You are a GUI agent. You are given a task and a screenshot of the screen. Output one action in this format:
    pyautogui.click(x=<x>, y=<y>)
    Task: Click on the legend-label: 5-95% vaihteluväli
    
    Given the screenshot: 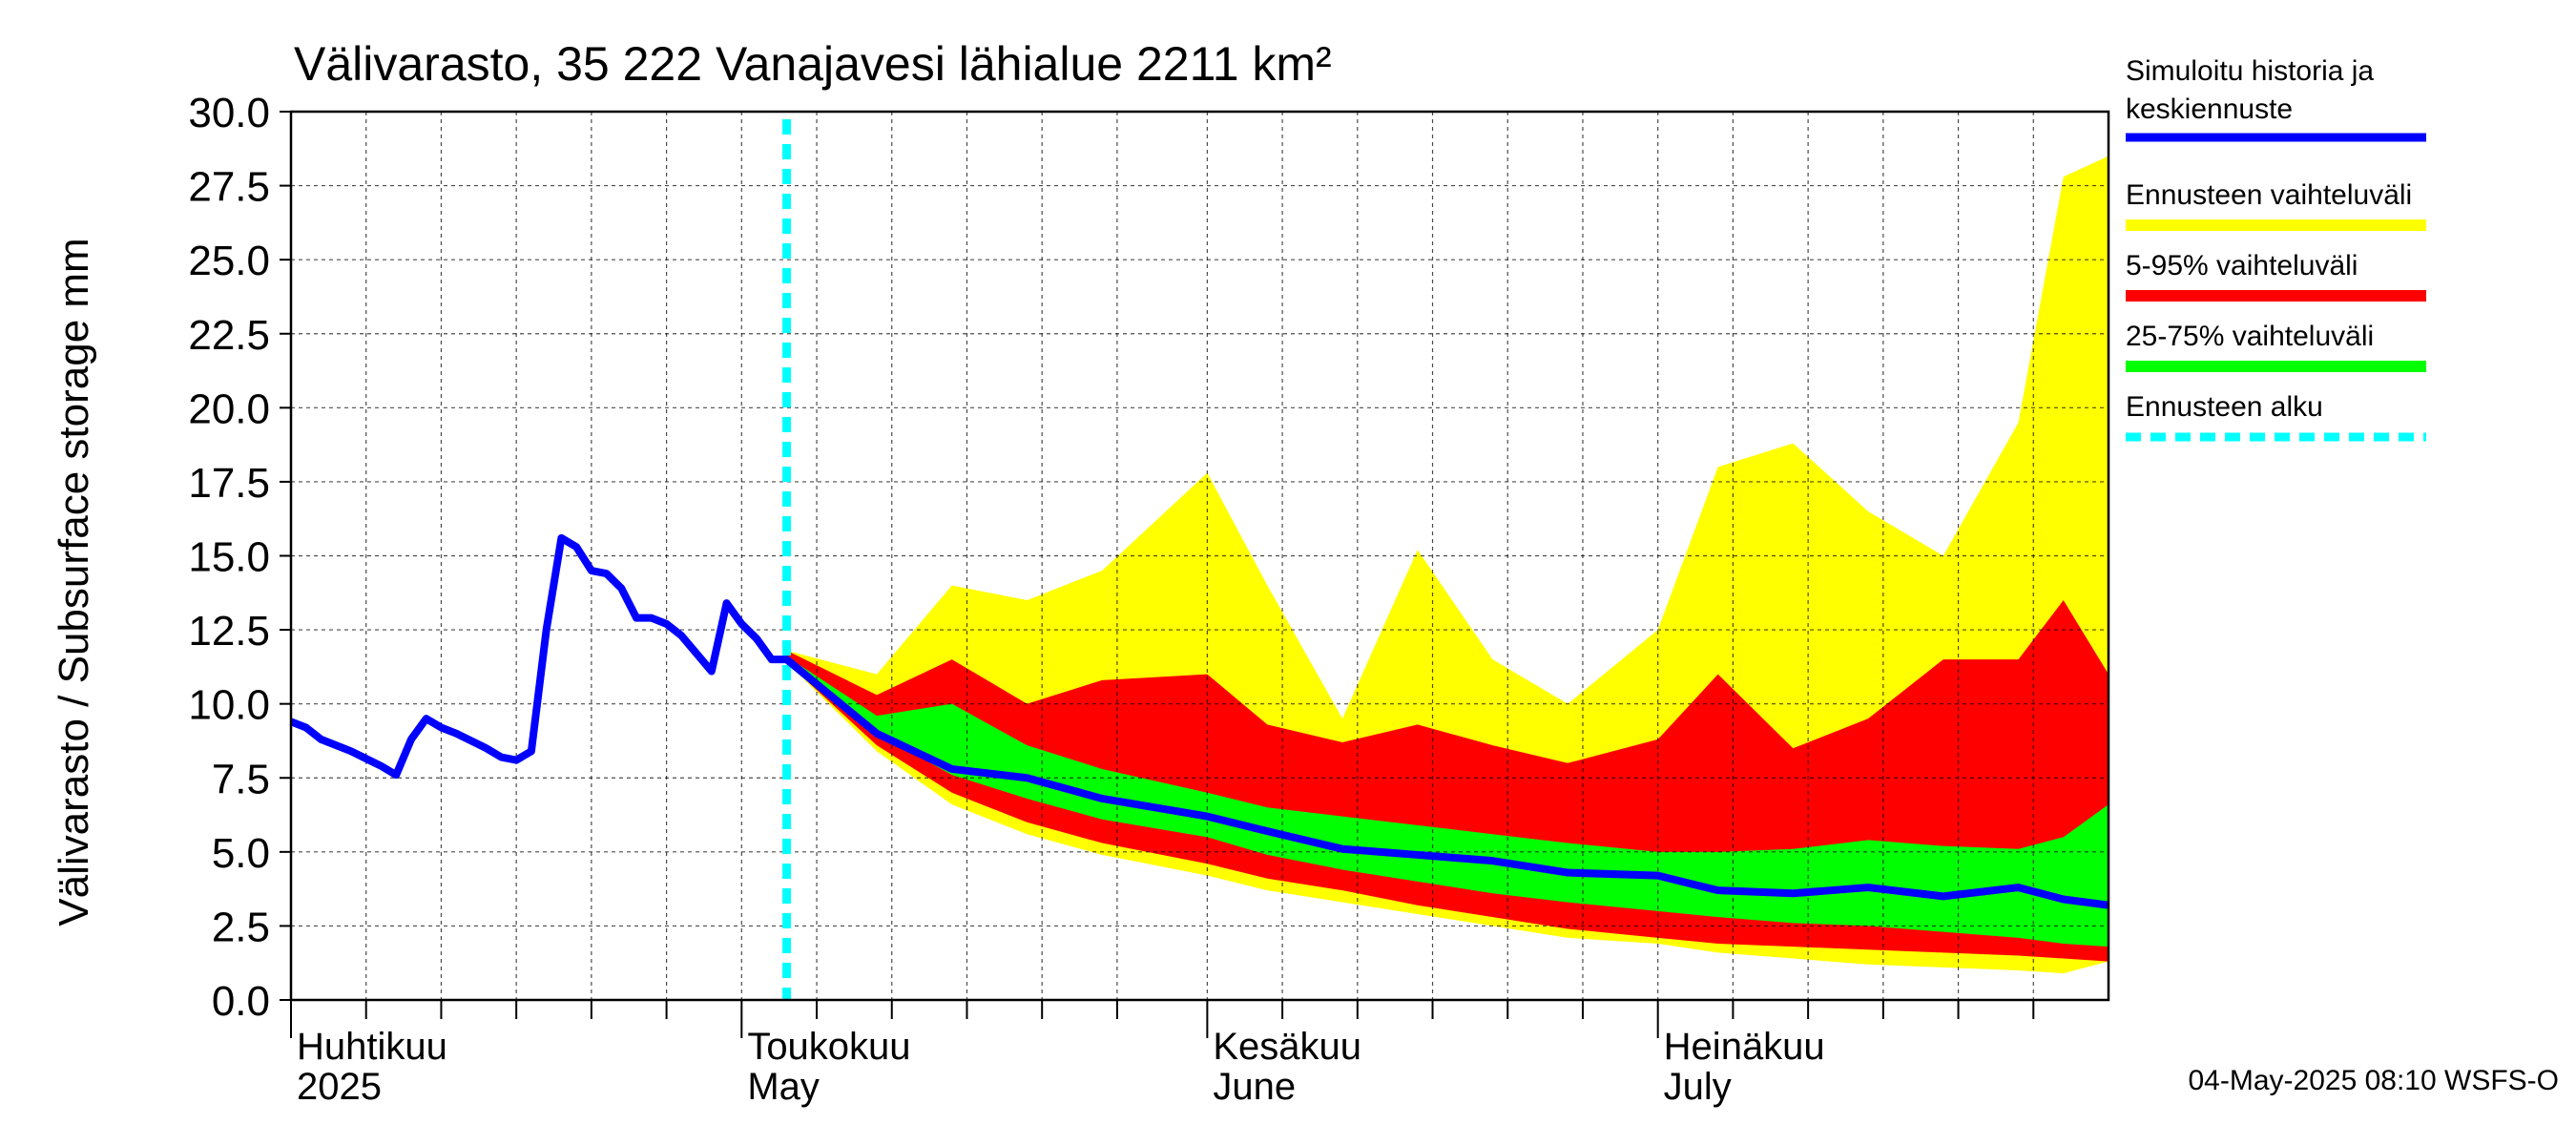 What is the action you would take?
    pyautogui.click(x=2242, y=265)
    